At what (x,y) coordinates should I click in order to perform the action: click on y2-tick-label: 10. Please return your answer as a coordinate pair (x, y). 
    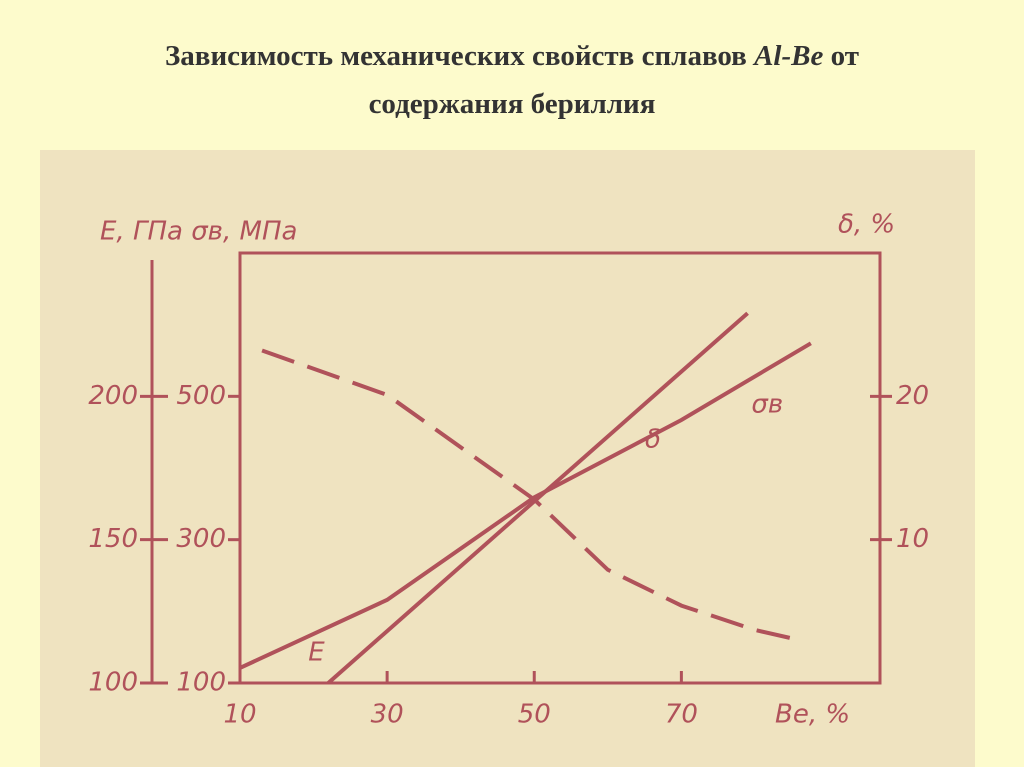
    Looking at the image, I should click on (912, 539).